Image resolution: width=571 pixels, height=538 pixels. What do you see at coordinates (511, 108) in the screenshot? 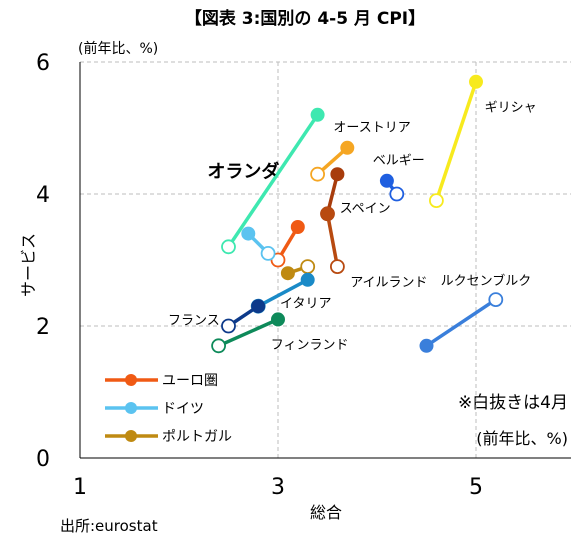
I see `point-label-2: ギリシャ` at bounding box center [511, 108].